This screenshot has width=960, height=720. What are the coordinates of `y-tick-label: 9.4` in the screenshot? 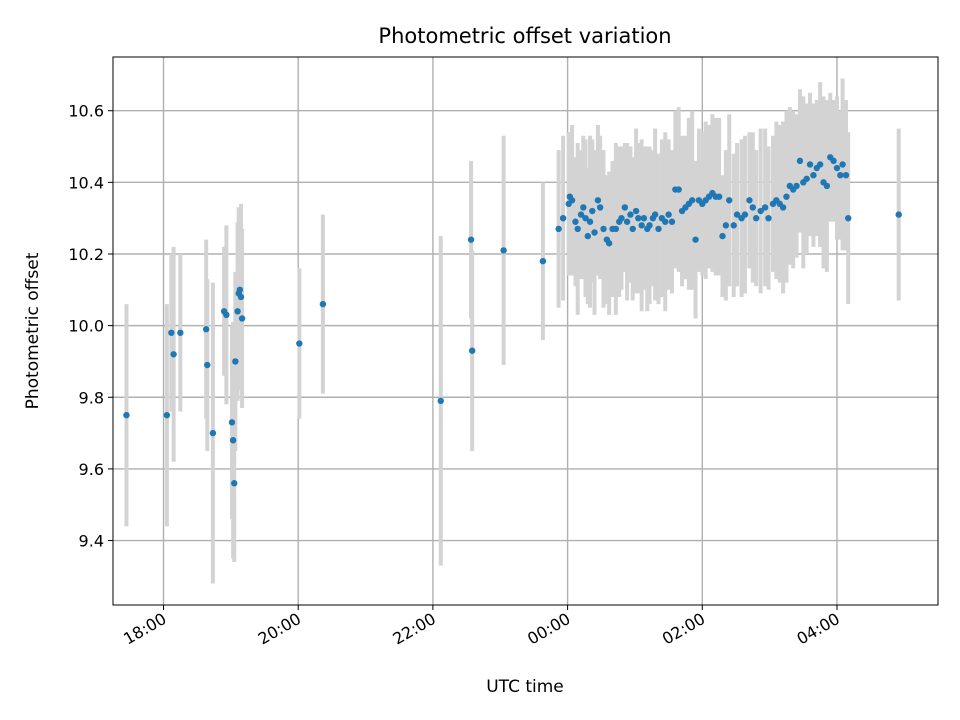 It's located at (91, 541).